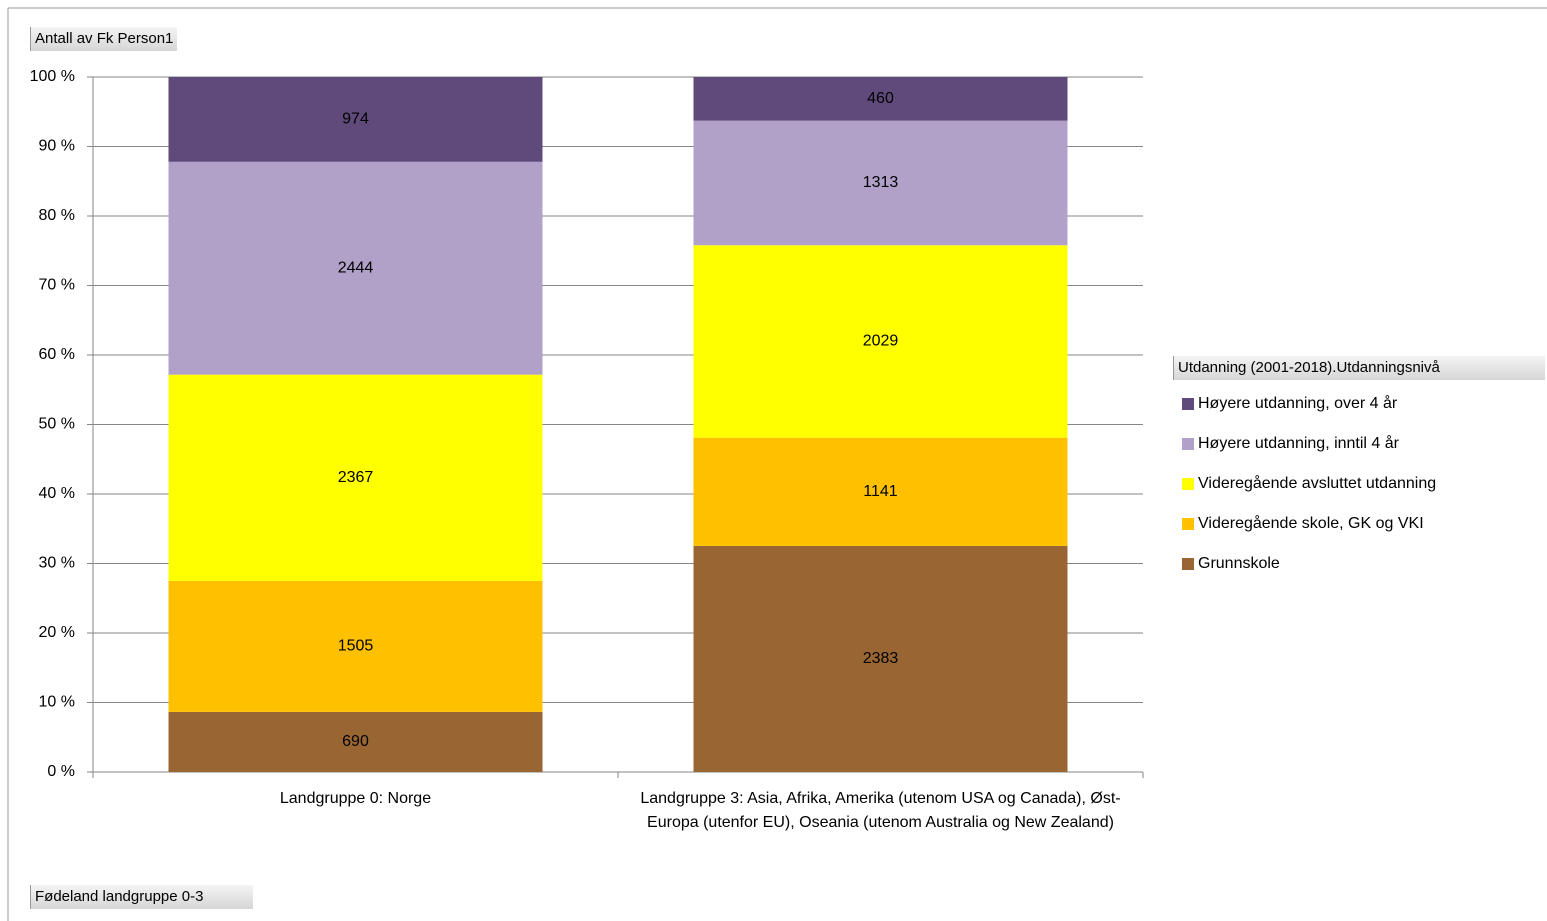  Describe the element at coordinates (1299, 443) in the screenshot. I see `legend-label: Høyere utdanning, inntil 4 år` at that location.